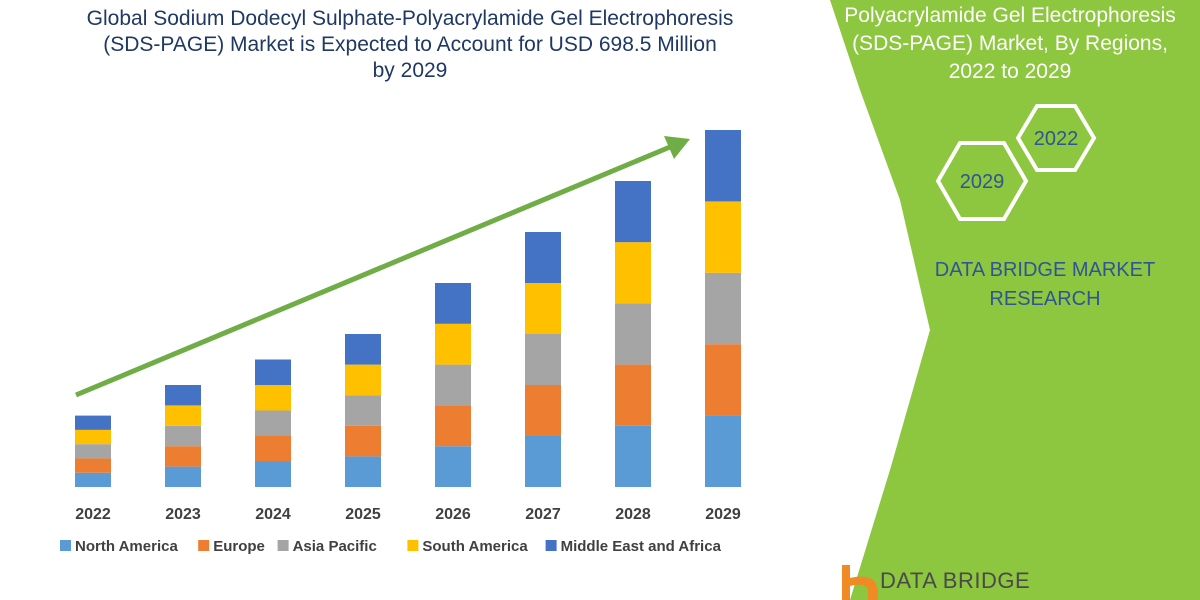 Image resolution: width=1200 pixels, height=600 pixels. Describe the element at coordinates (723, 237) in the screenshot. I see `bar-2029-south-america` at that location.